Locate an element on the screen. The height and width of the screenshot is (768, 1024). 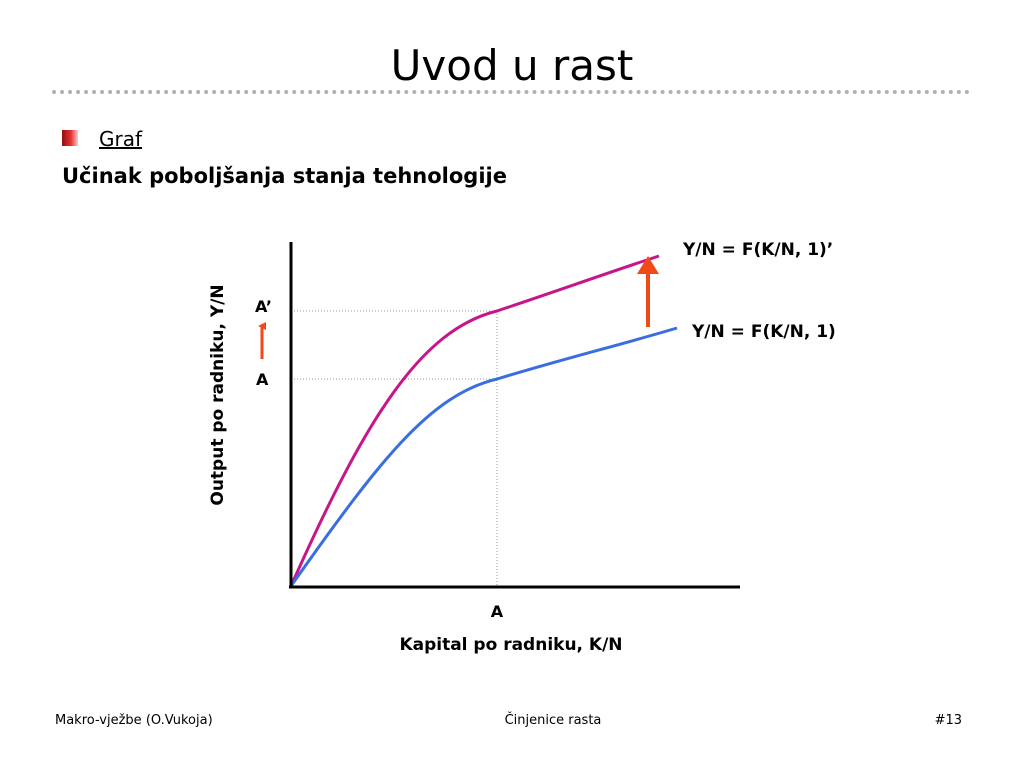
series-line-original is located at coordinates (483, 456).